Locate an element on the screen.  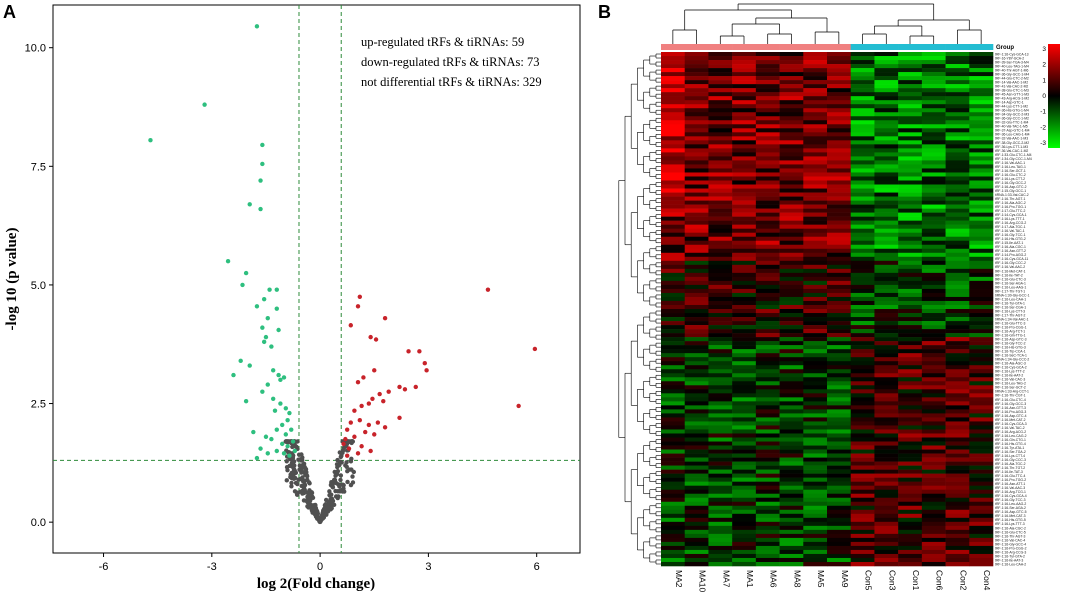
x-tick-label: 0 is located at coordinates (320, 567).